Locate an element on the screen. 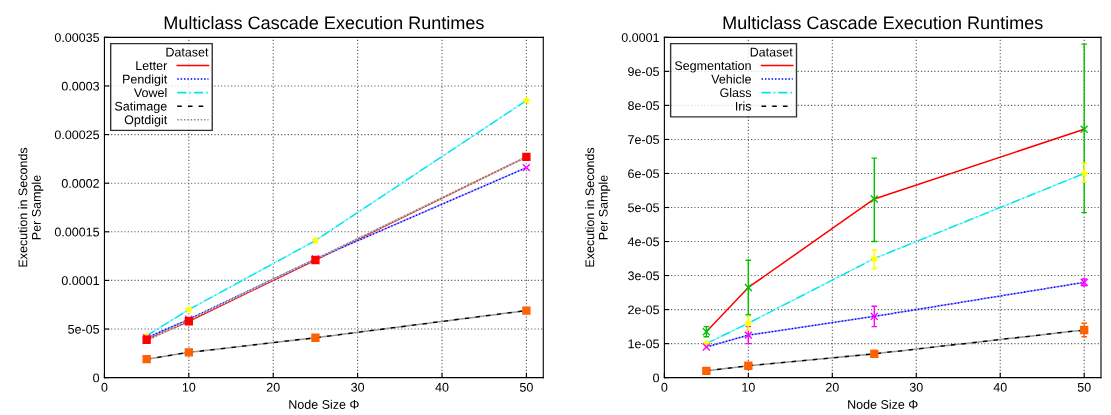  y-tick-label: 0.00015 is located at coordinates (77, 232).